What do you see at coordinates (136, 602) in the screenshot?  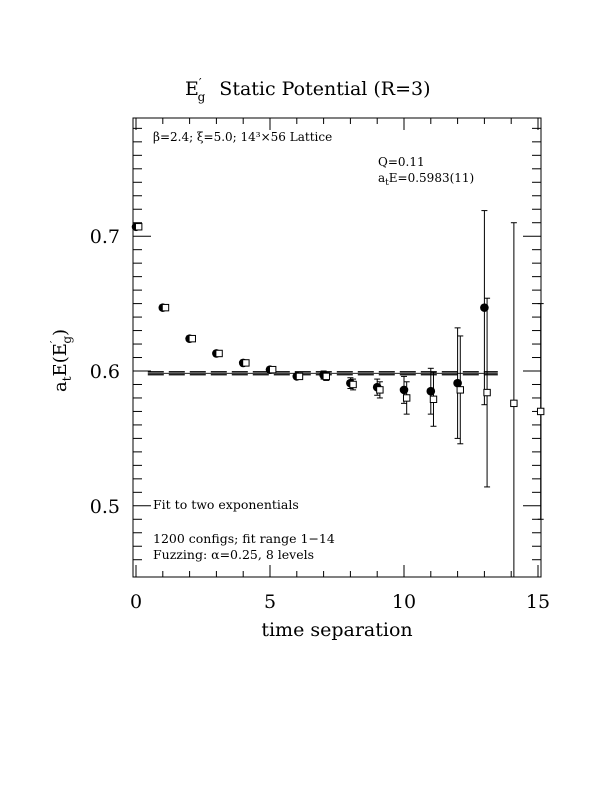 I see `x-tick-label: 0` at bounding box center [136, 602].